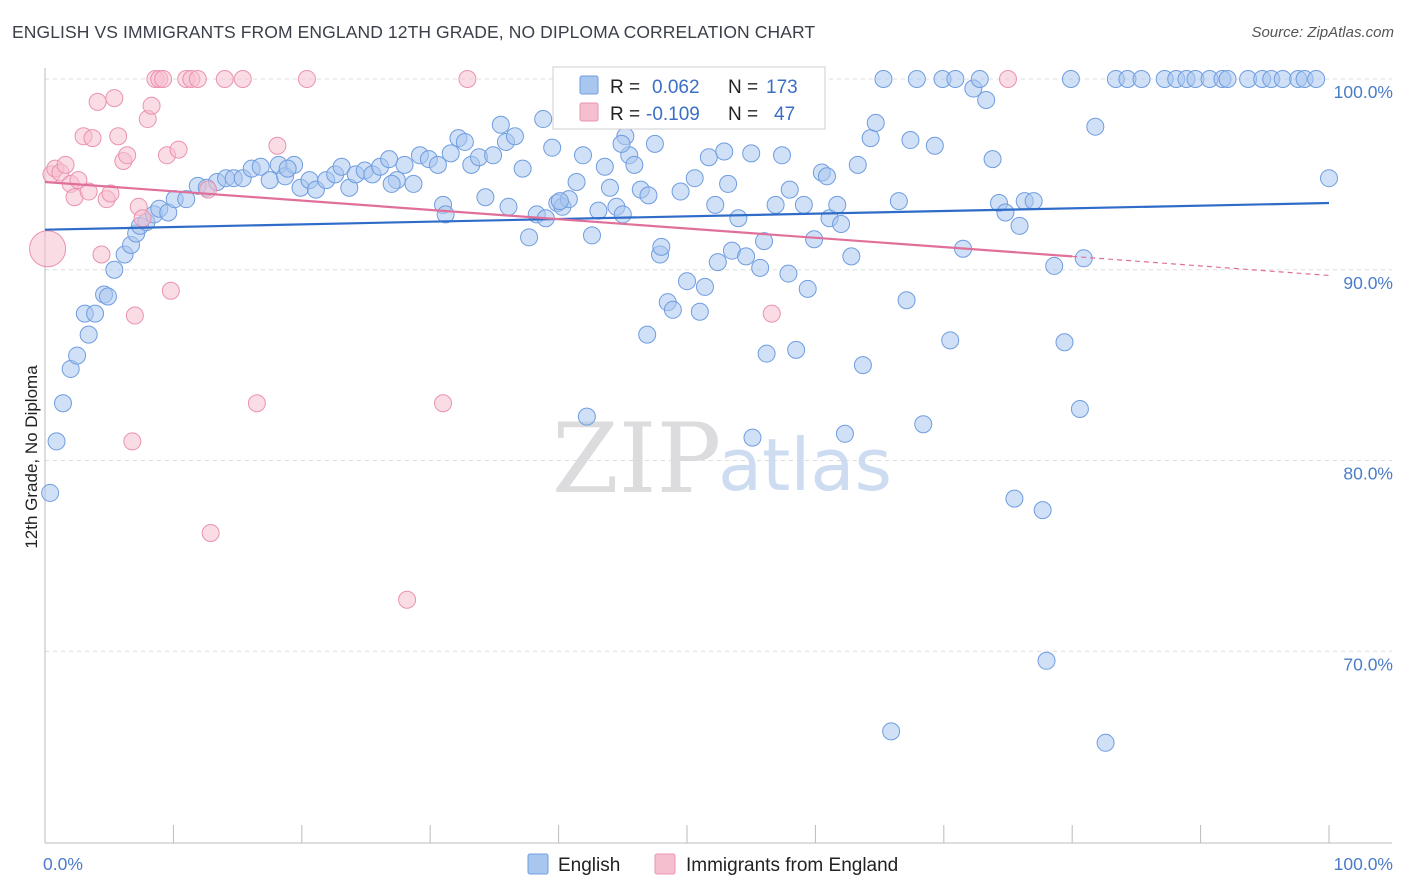 The image size is (1406, 892). I want to click on y-tick-labels: 100.0% 90.0% 80.0% 70.0%, so click(1363, 378).